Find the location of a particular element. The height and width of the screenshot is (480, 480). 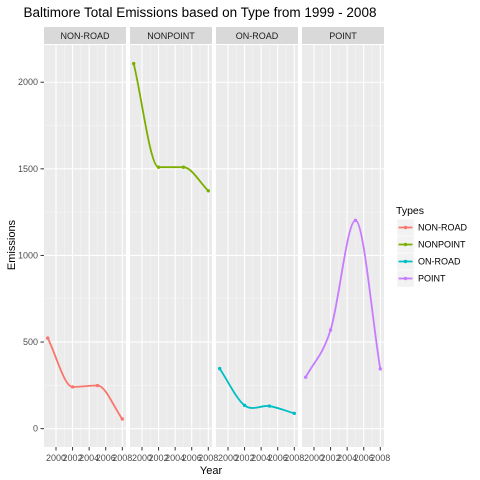

facet-strip-label: ON-ROAD is located at coordinates (257, 36).